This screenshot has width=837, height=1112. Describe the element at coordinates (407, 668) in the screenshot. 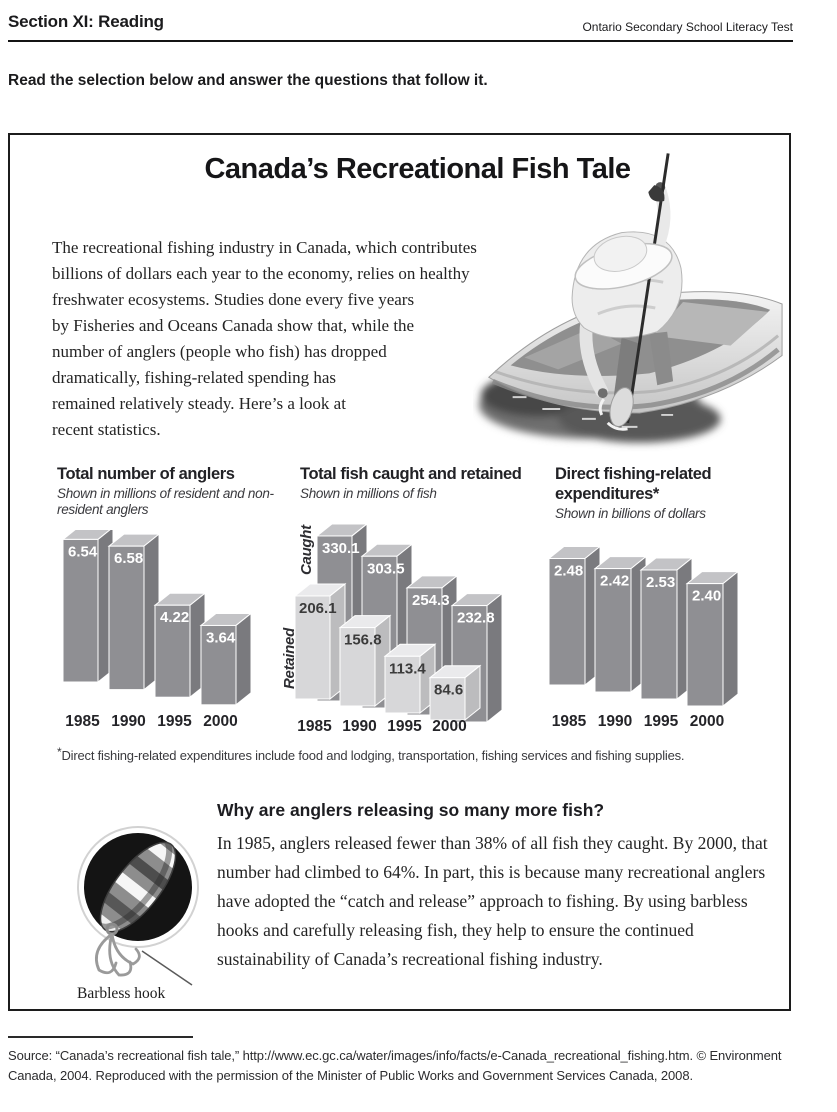

I see `retained-value-label: 113.4` at that location.